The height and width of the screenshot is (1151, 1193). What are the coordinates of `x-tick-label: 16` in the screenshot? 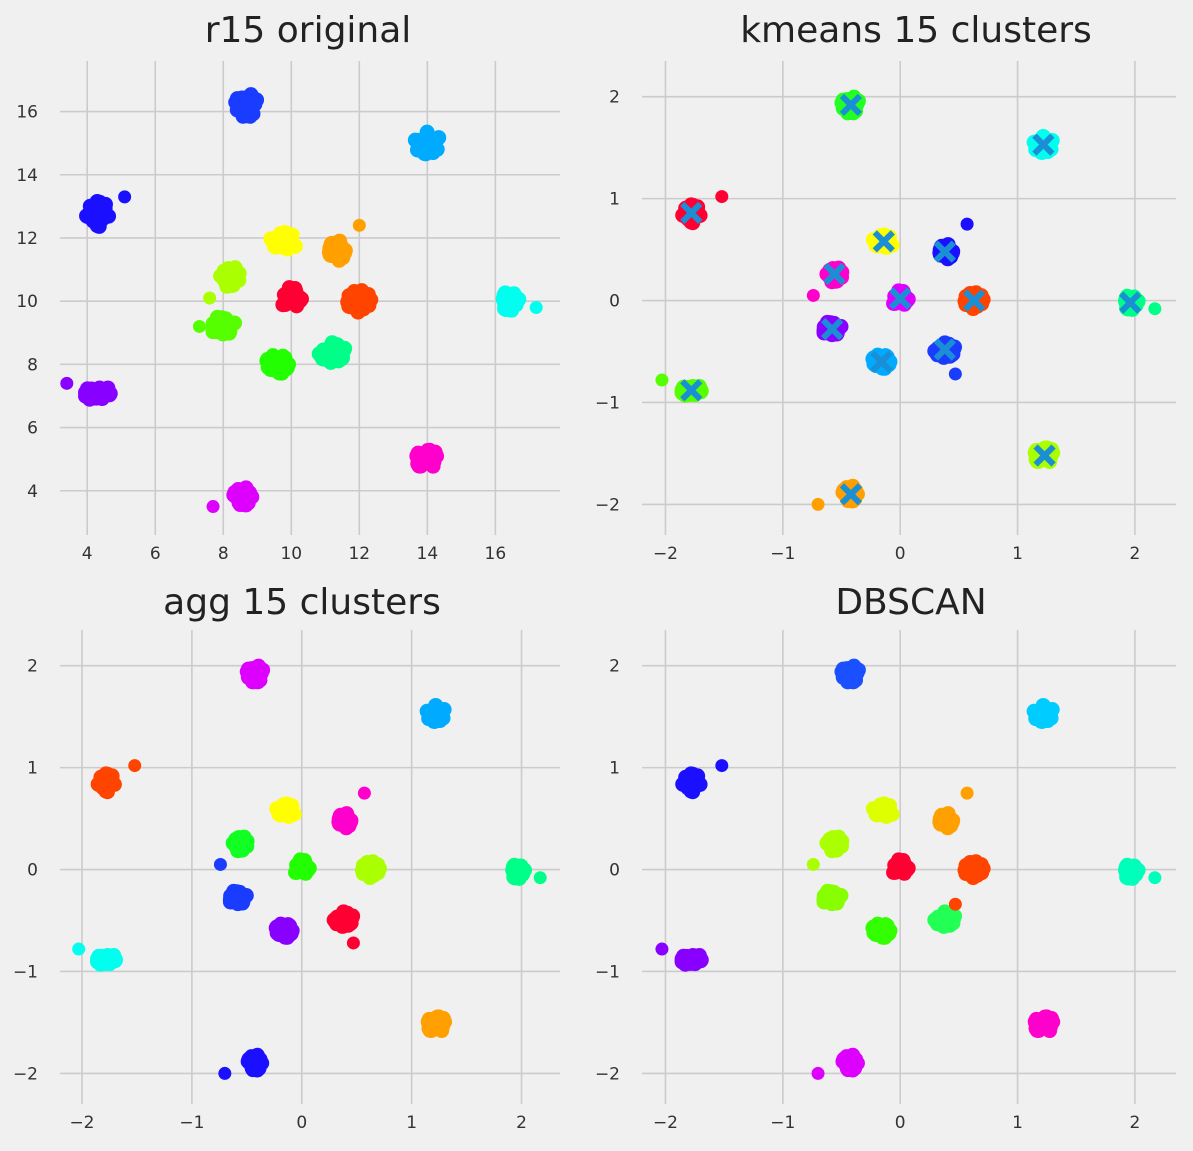 It's located at (496, 554).